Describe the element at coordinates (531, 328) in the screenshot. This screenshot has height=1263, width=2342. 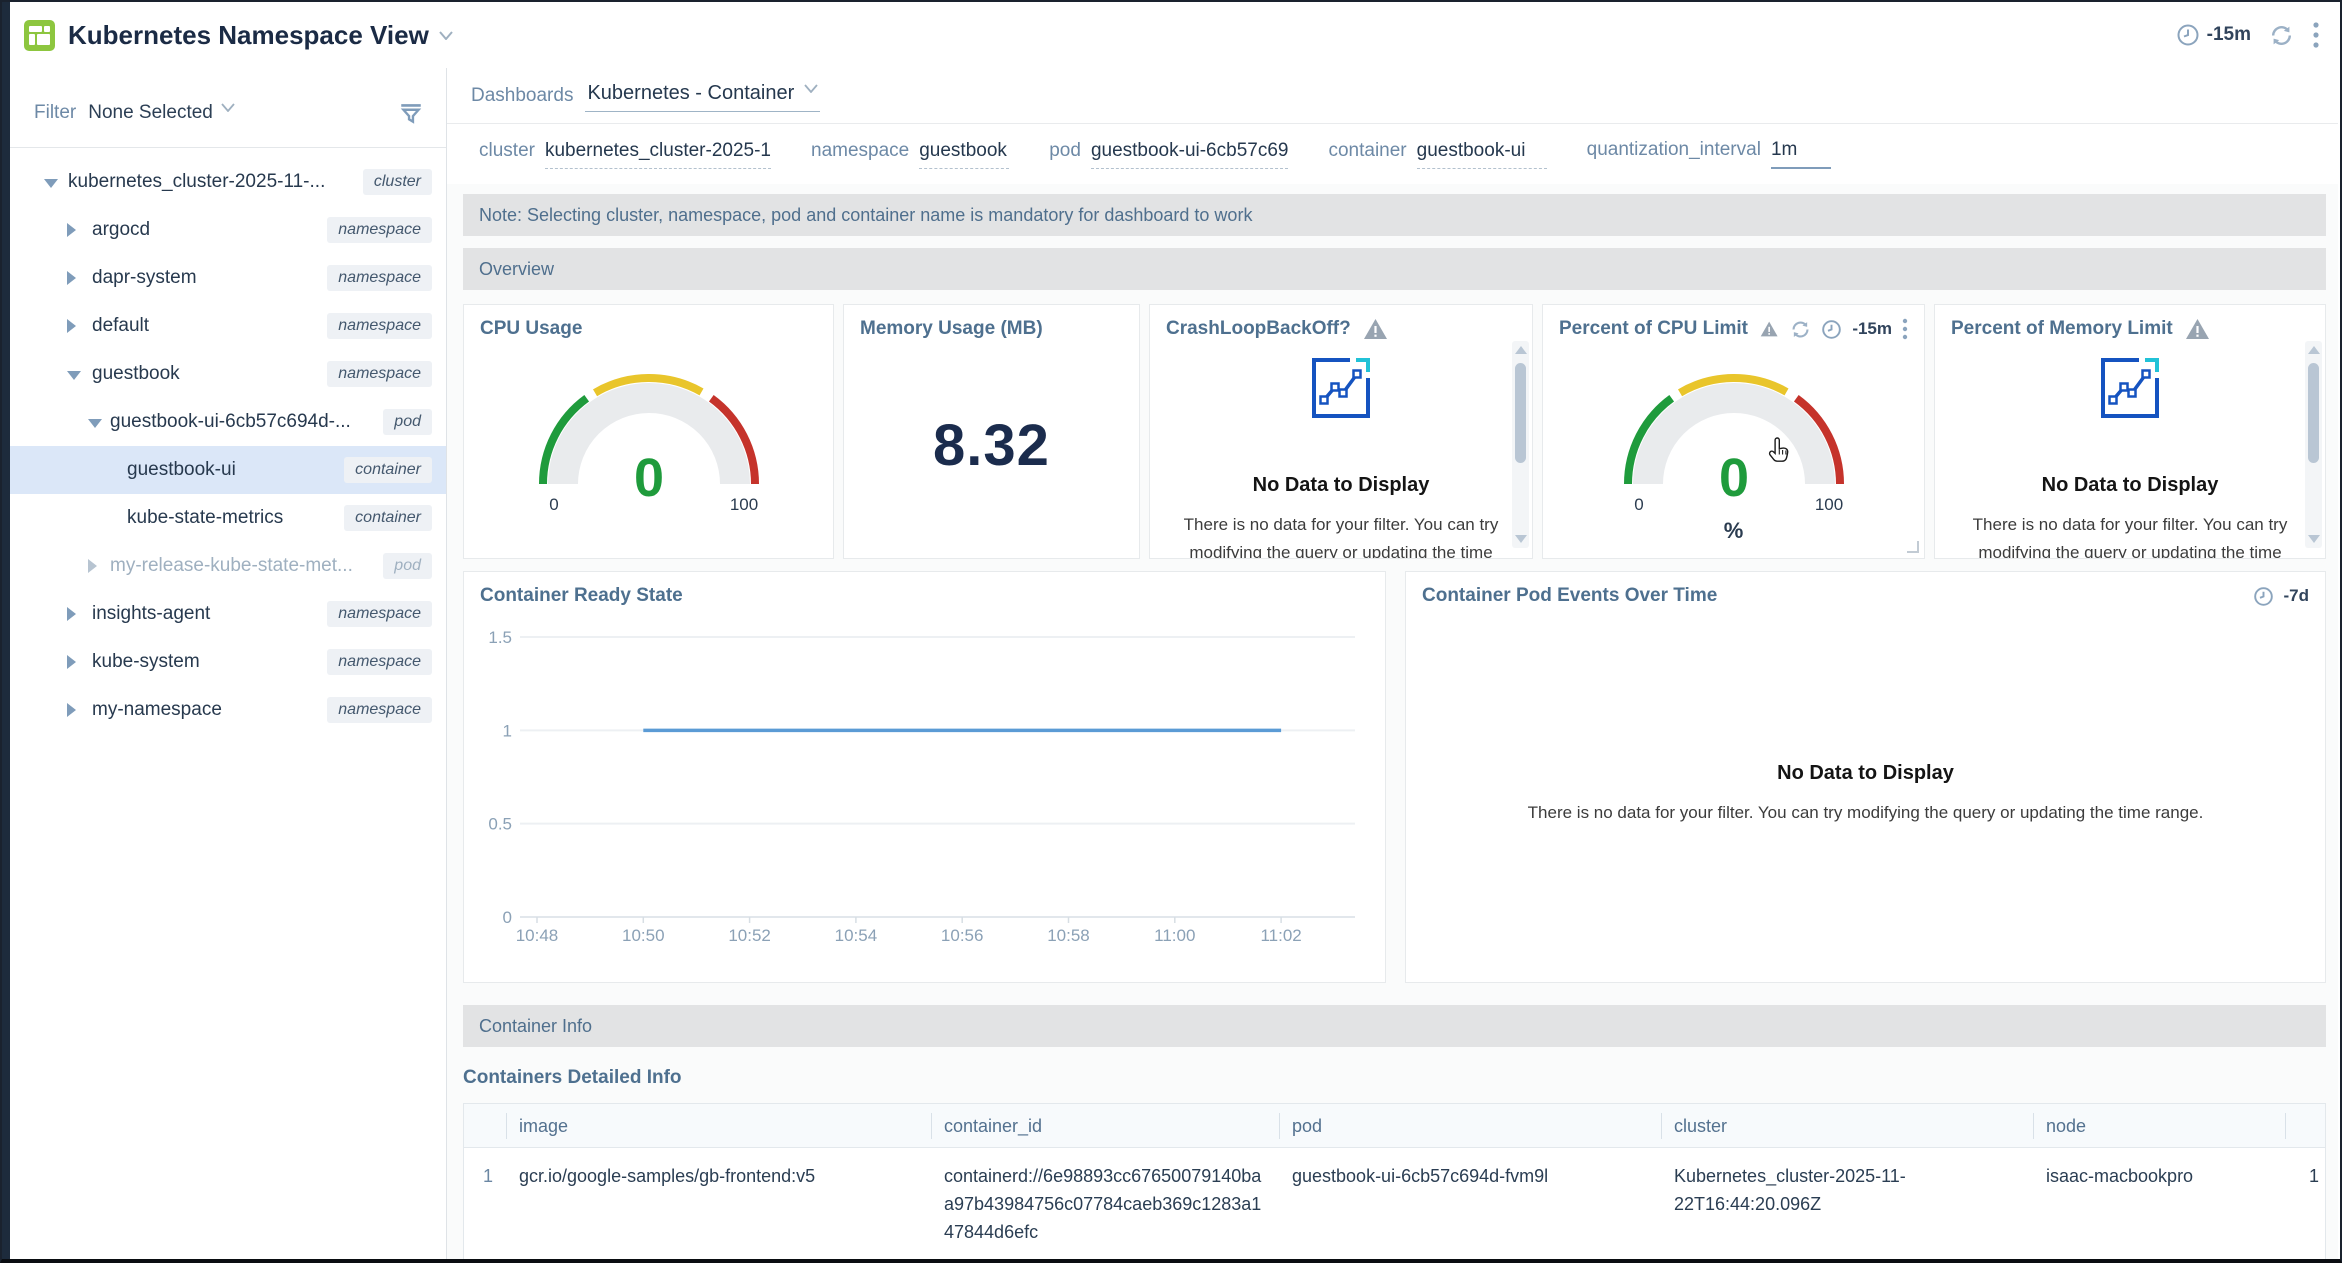
I see `panel-title: CPU Usage` at that location.